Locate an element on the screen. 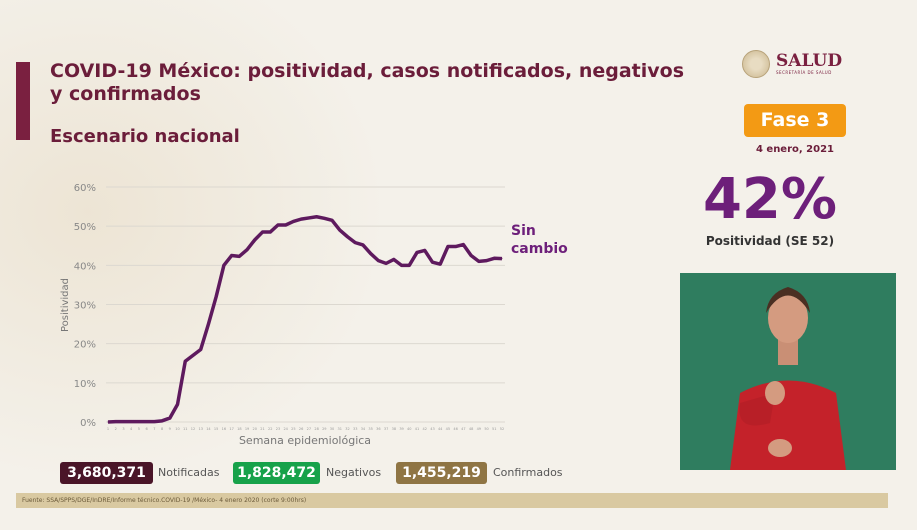  x-tick-label: 19 is located at coordinates (247, 429).